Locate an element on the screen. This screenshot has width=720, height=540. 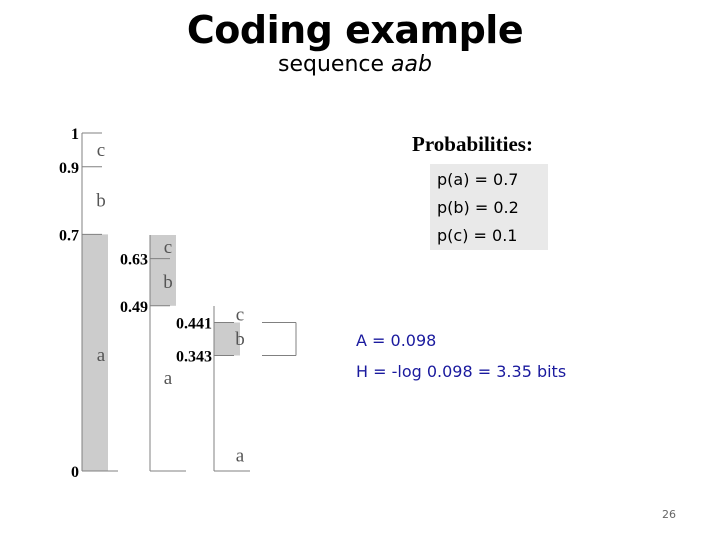
tick-label: 0.63 is located at coordinates (134, 260).